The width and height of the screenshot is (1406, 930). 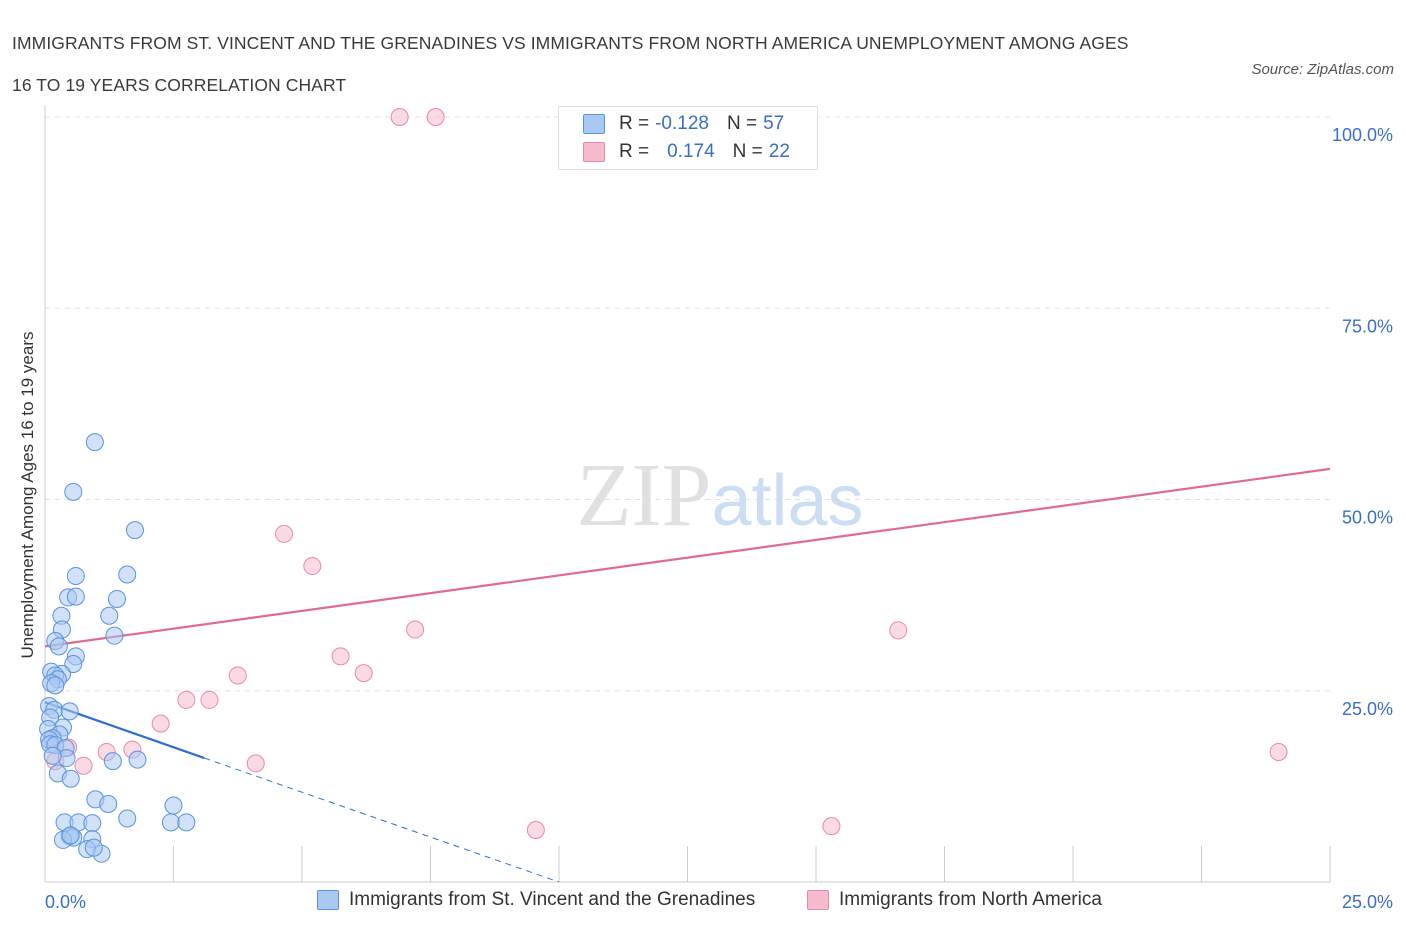 I want to click on y-tick-label: 100.0%, so click(x=1362, y=135).